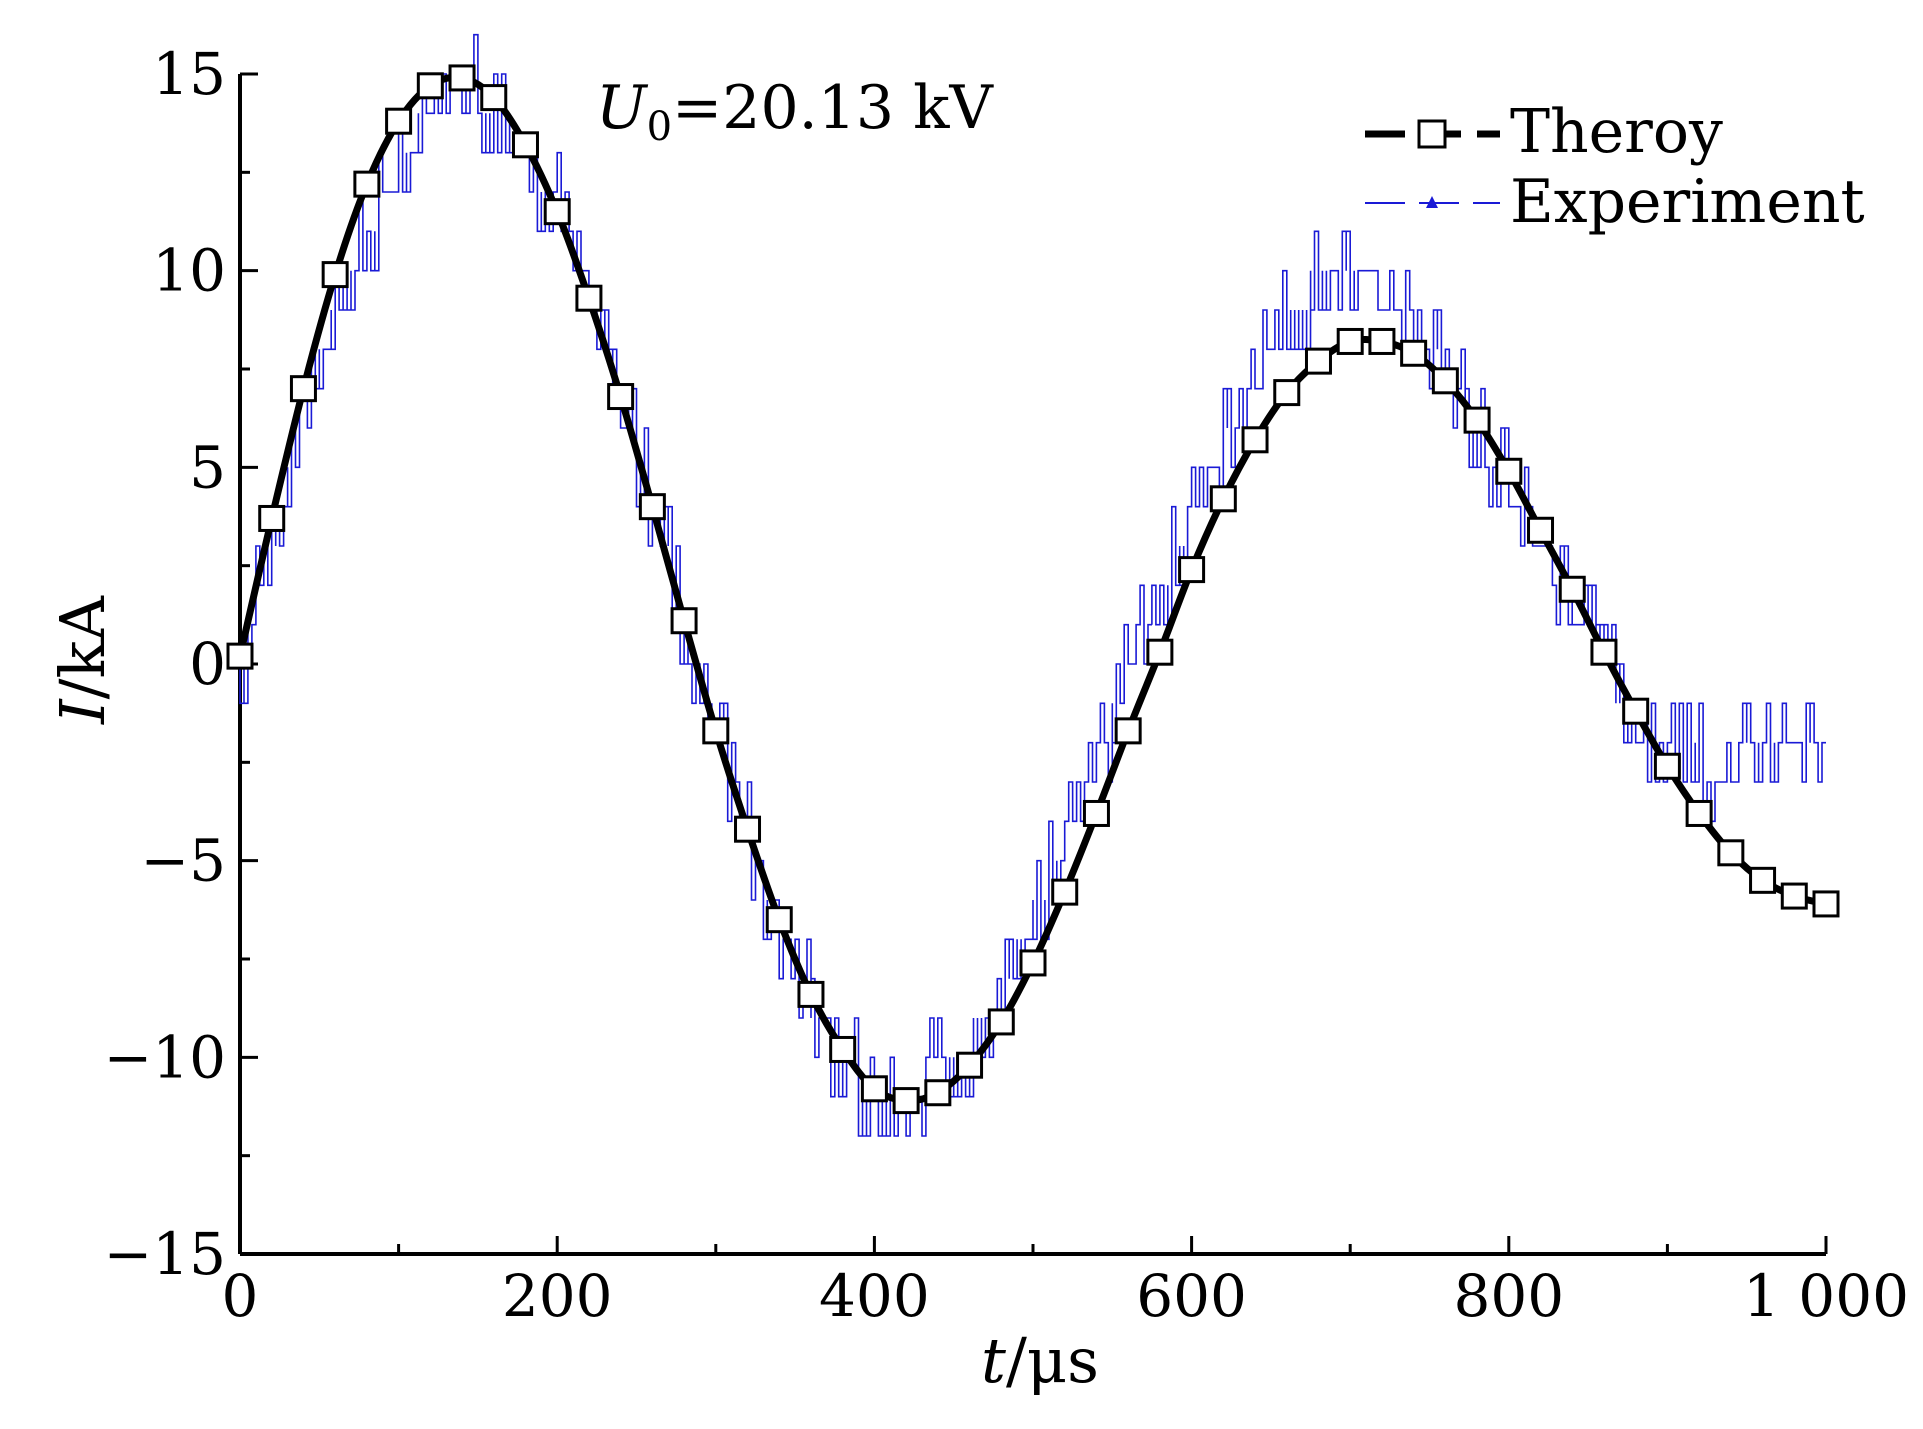  I want to click on x-axis-var: t, so click(993, 1360).